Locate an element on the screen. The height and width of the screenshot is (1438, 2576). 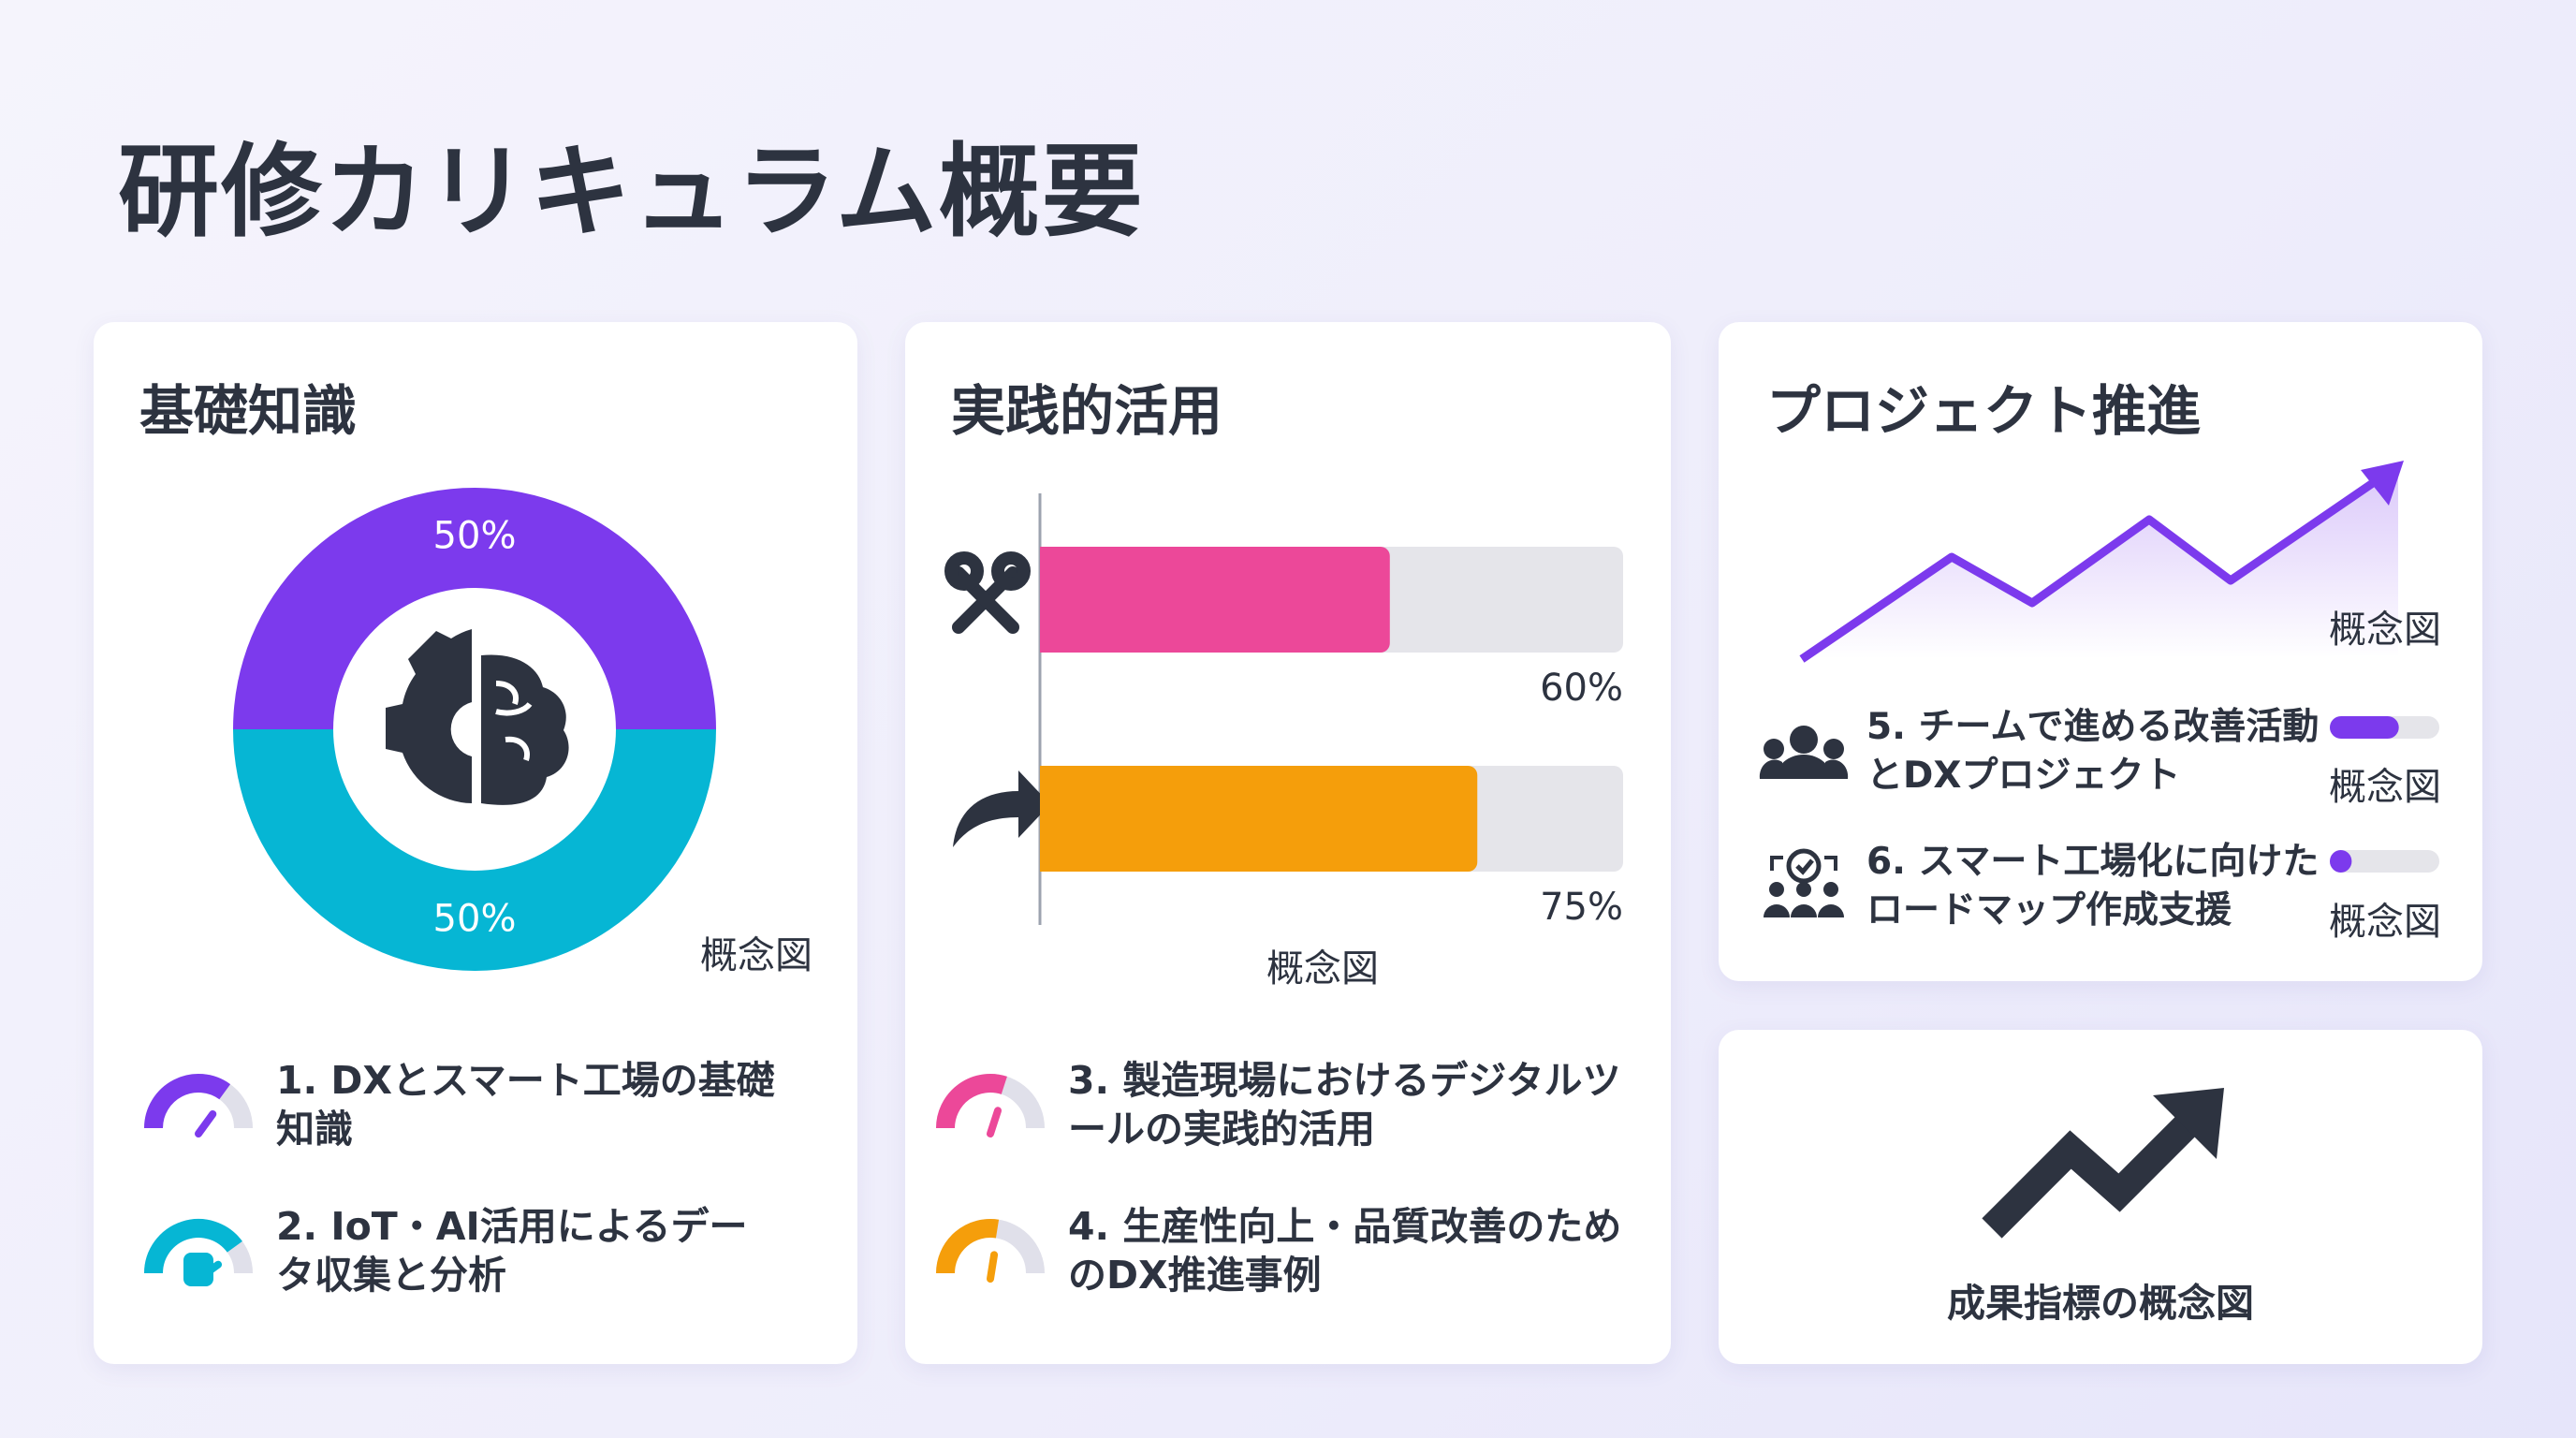
bar-label: 60% is located at coordinates (1581, 688).